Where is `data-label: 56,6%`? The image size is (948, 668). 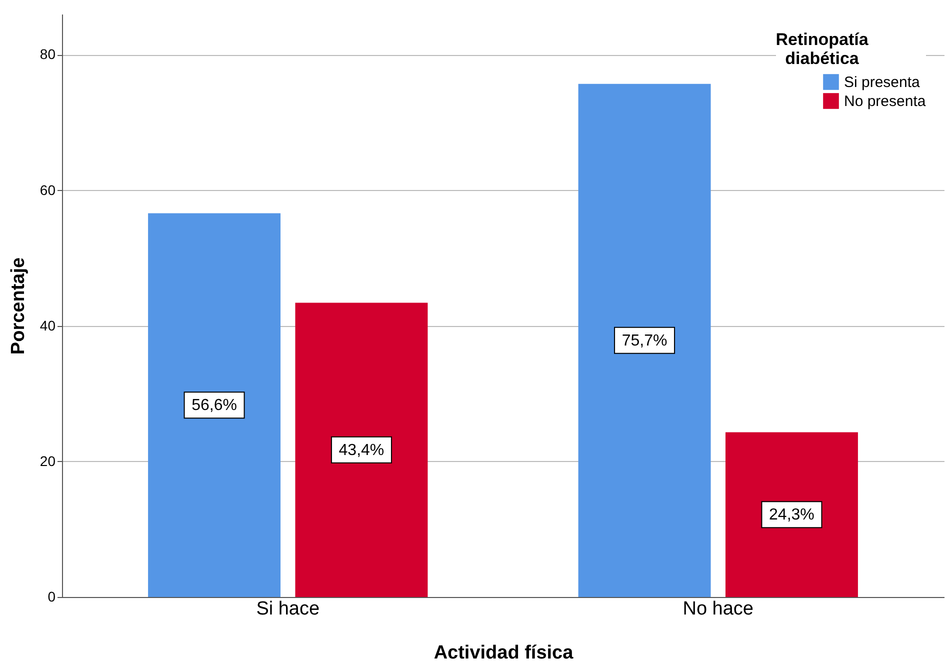 data-label: 56,6% is located at coordinates (214, 405).